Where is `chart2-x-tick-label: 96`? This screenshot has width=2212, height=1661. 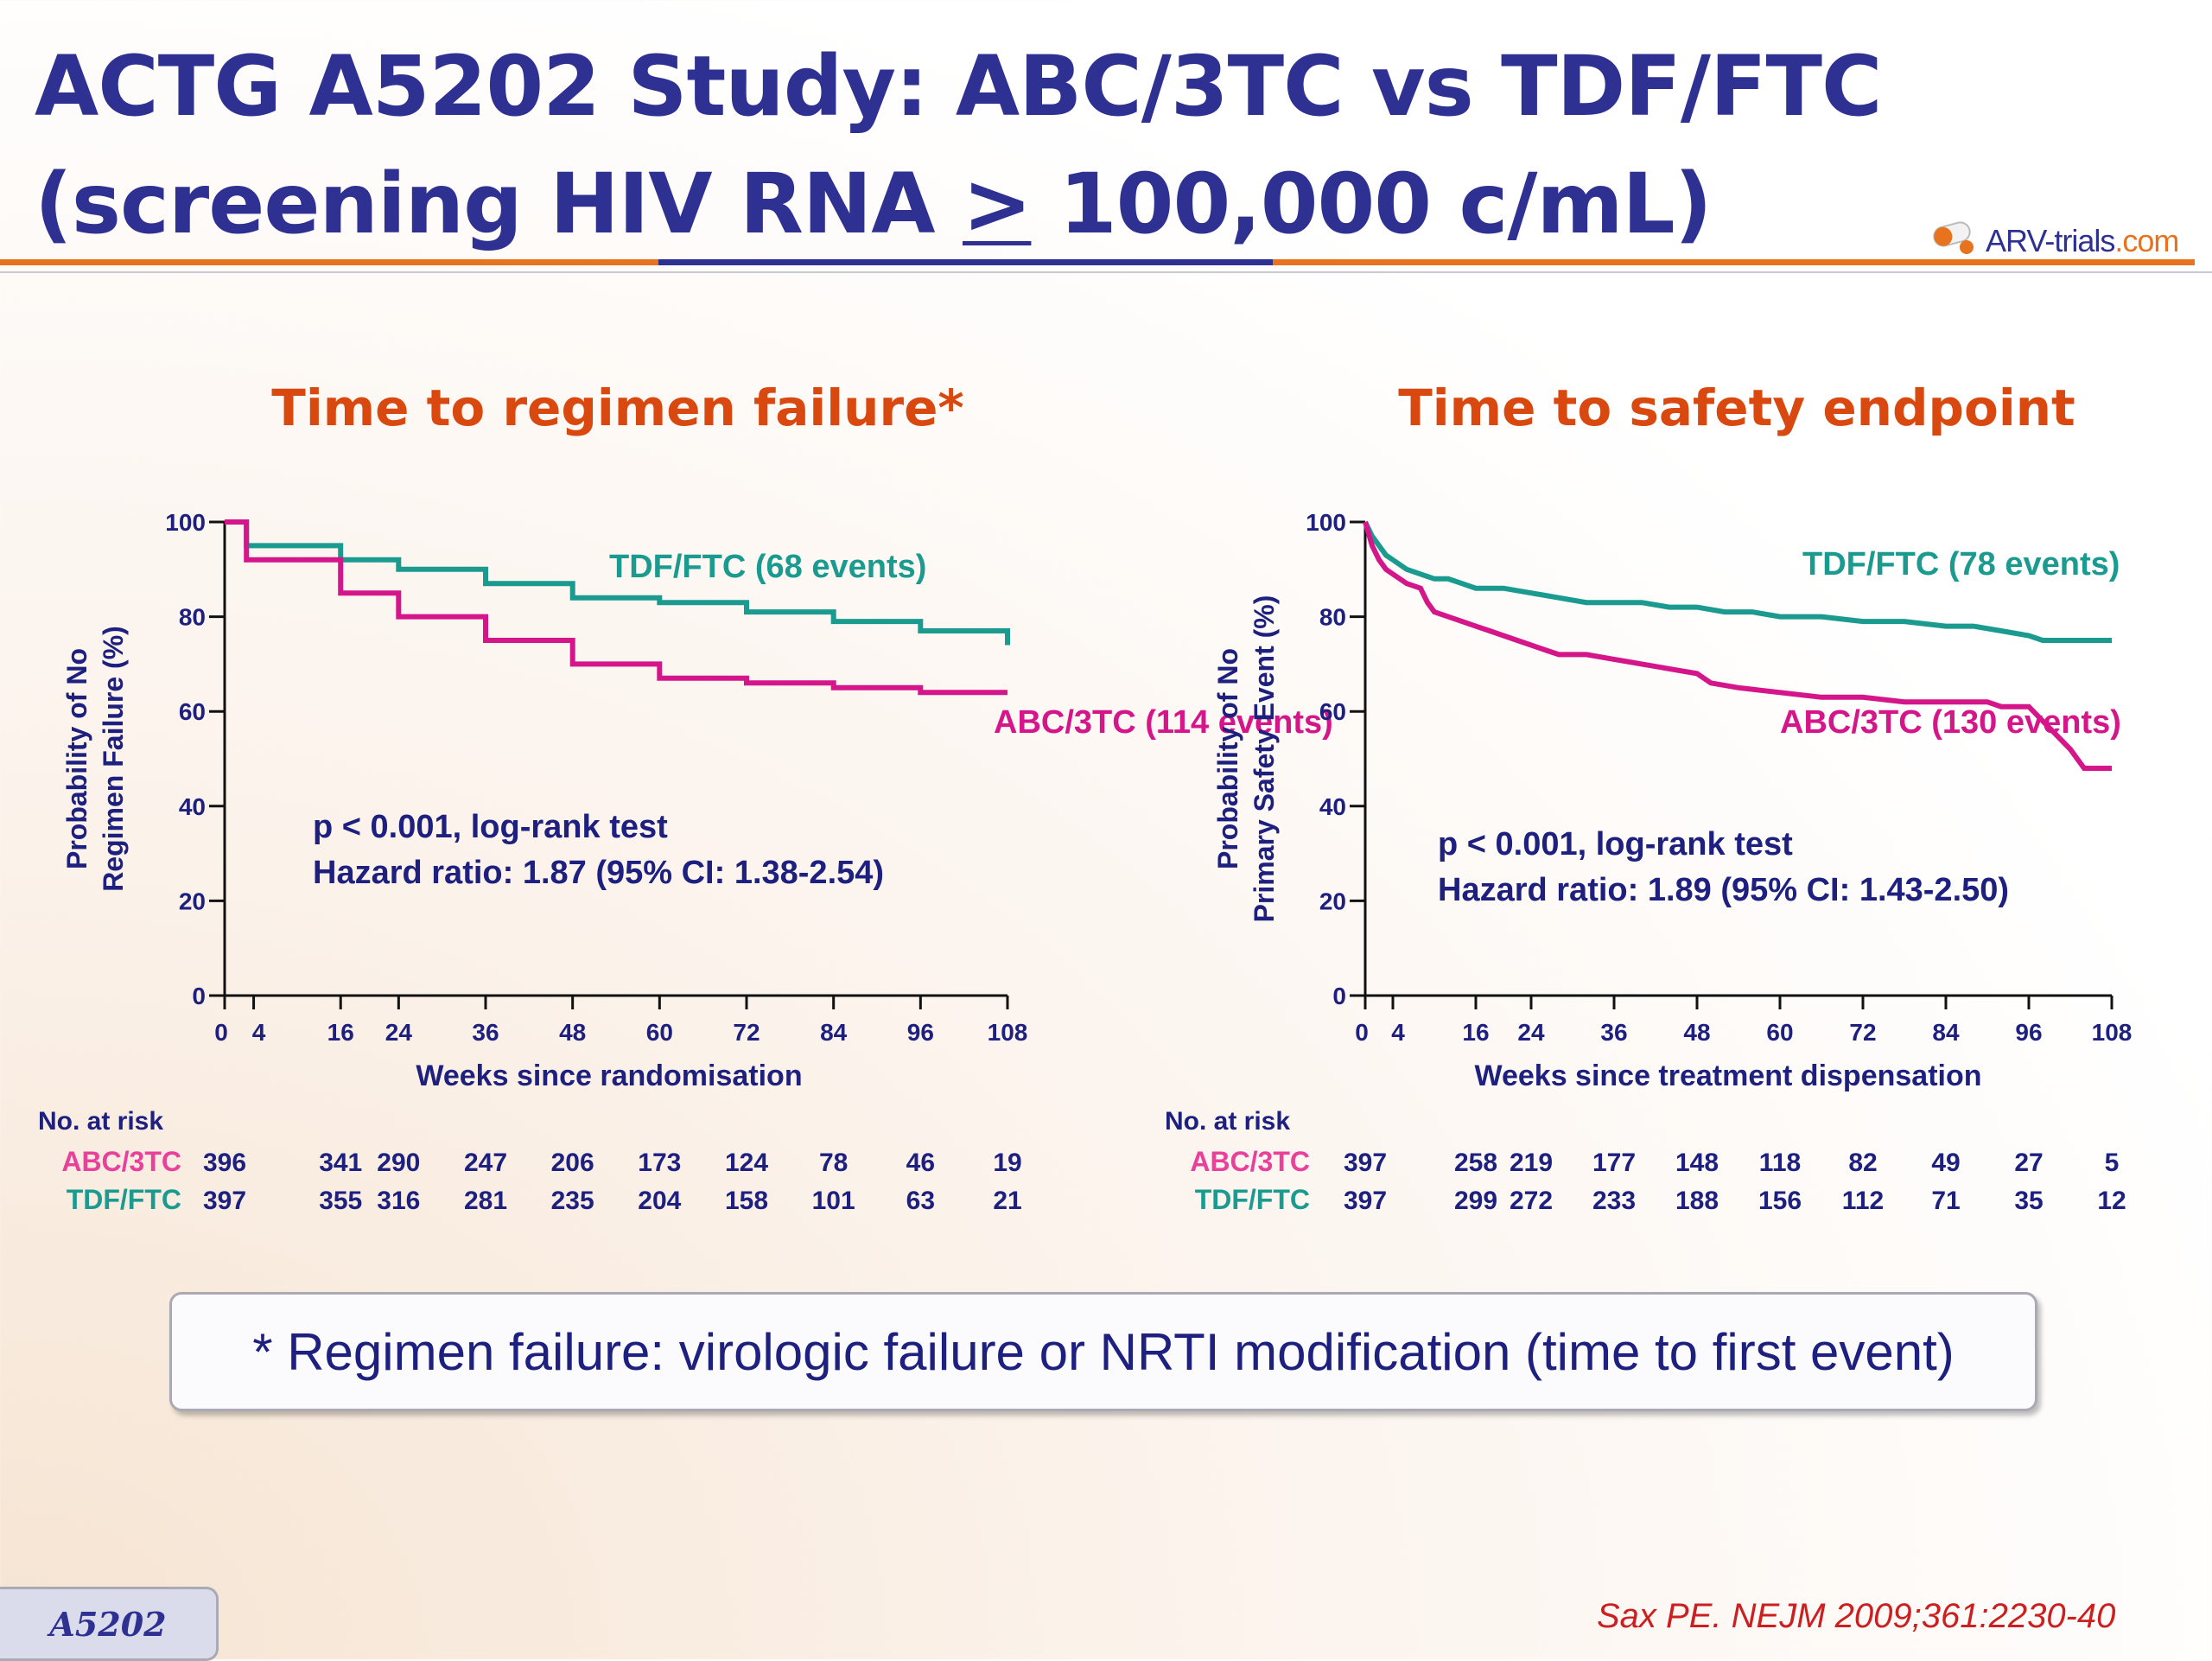 chart2-x-tick-label: 96 is located at coordinates (2028, 1032).